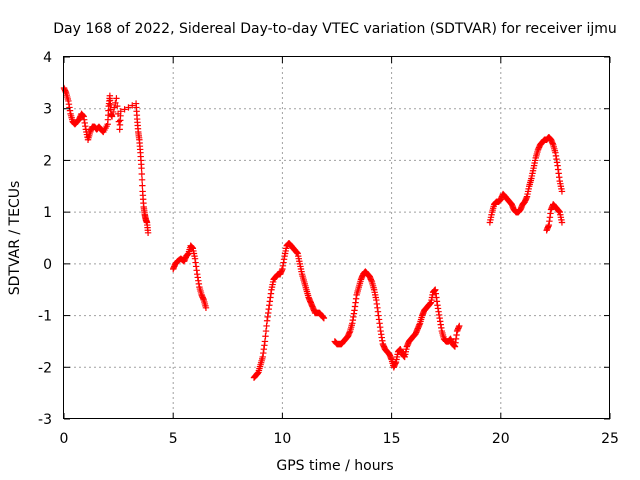  Describe the element at coordinates (47, 161) in the screenshot. I see `y-tick-label: 2` at that location.